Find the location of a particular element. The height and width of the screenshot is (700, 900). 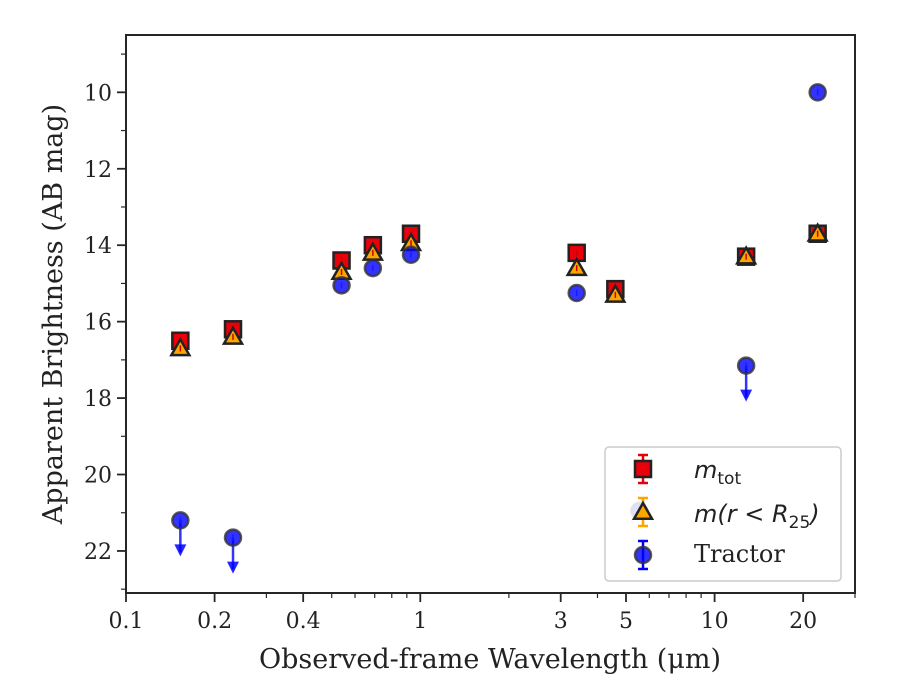

y-axis-ticks: 10 12 14 16 18 20 22 is located at coordinates (105, 321).